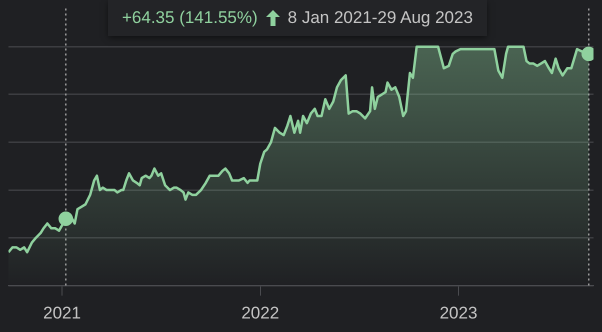  What do you see at coordinates (459, 312) in the screenshot?
I see `x-tick-label: 2023` at bounding box center [459, 312].